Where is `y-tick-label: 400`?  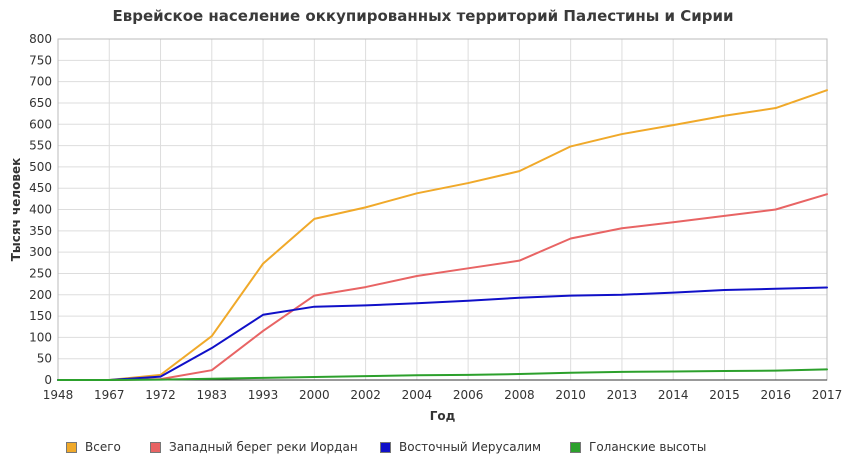
y-tick-label: 400 is located at coordinates (40, 210).